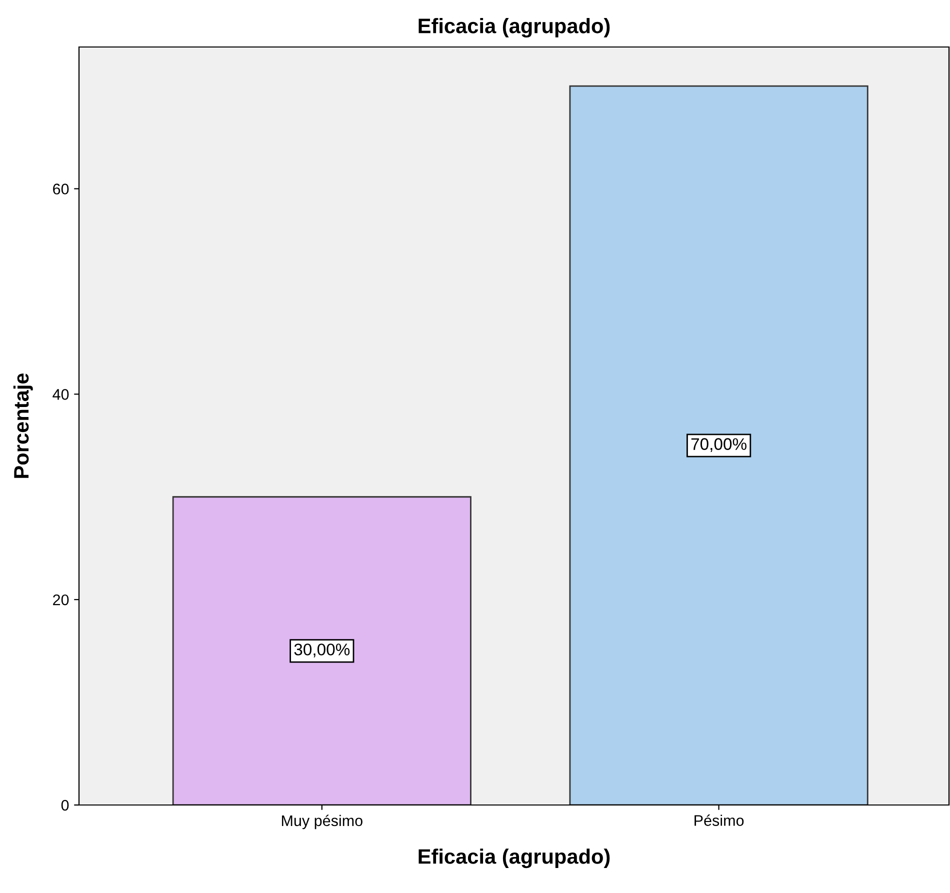 Image resolution: width=950 pixels, height=893 pixels. I want to click on y-axis-title: Porcentaje, so click(23, 425).